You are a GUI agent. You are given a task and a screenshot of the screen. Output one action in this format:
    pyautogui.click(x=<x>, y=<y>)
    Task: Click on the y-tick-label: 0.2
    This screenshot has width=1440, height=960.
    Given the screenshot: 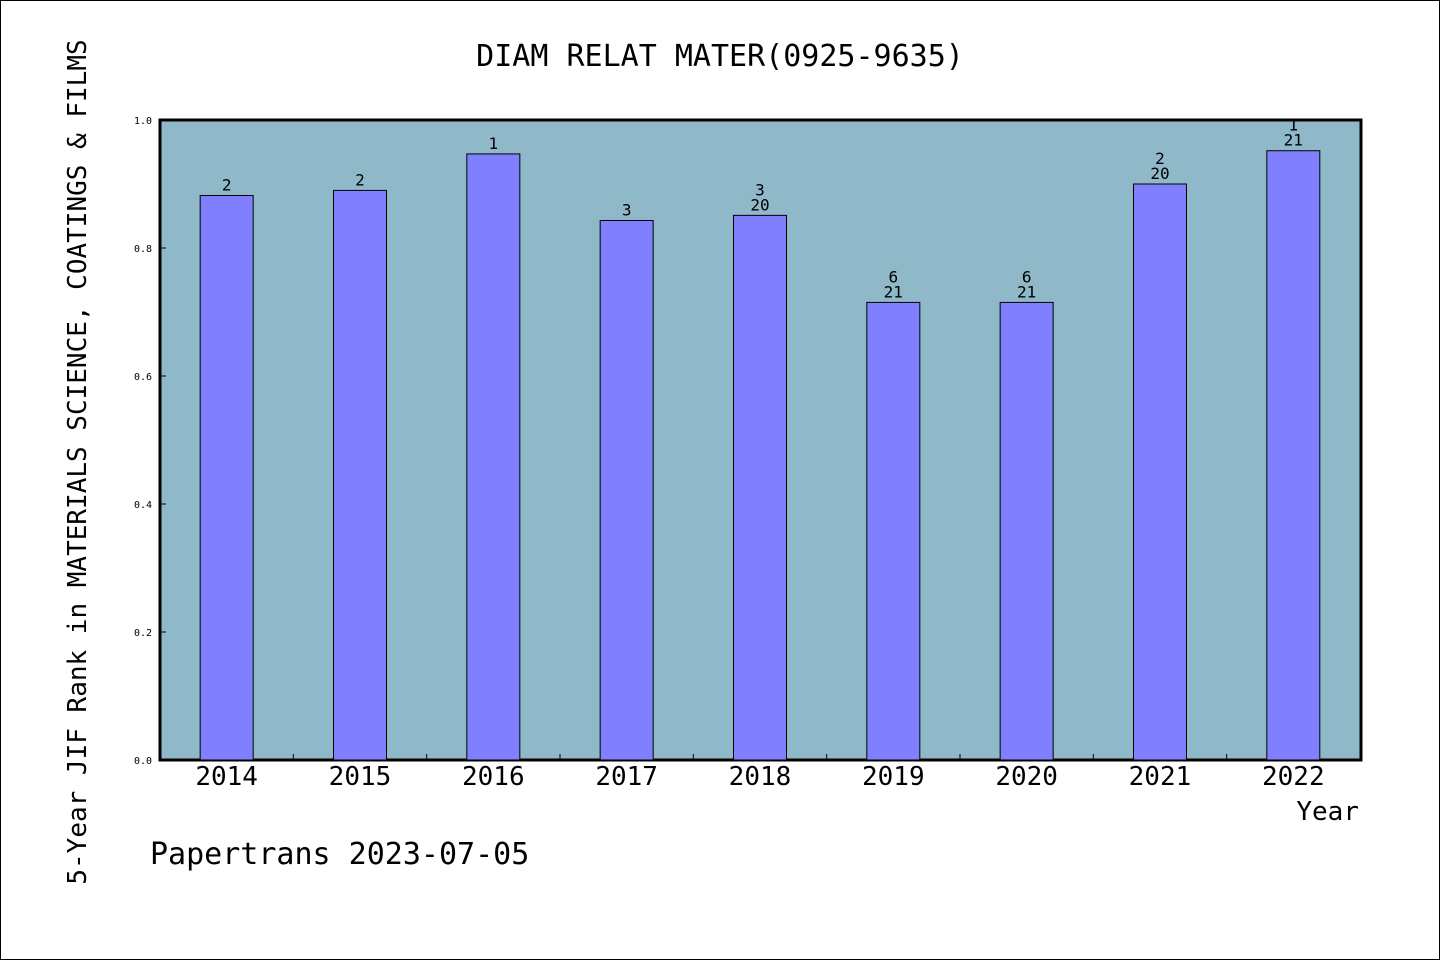 What is the action you would take?
    pyautogui.click(x=143, y=633)
    